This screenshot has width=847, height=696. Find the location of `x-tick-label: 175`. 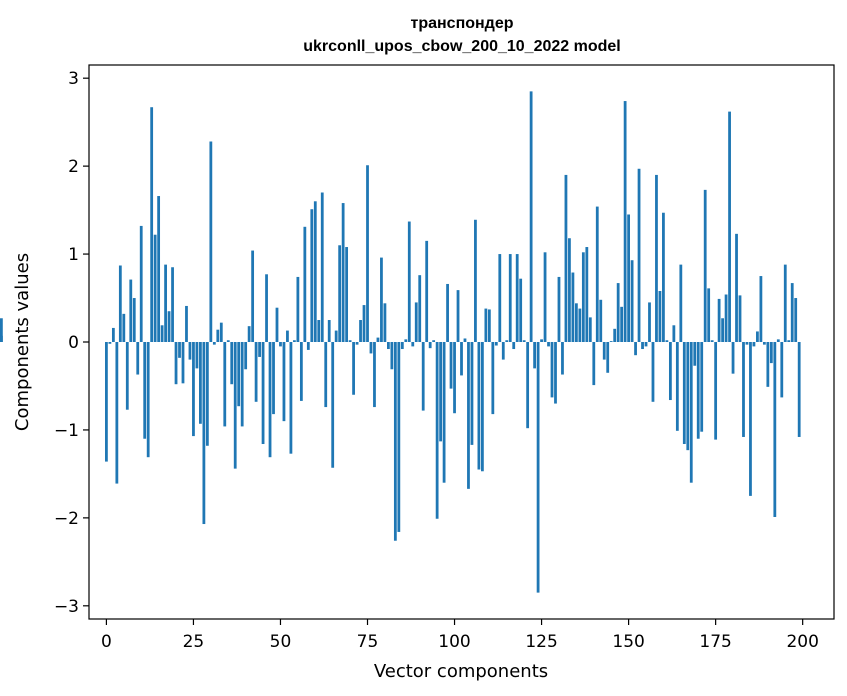

x-tick-label: 175 is located at coordinates (715, 642).